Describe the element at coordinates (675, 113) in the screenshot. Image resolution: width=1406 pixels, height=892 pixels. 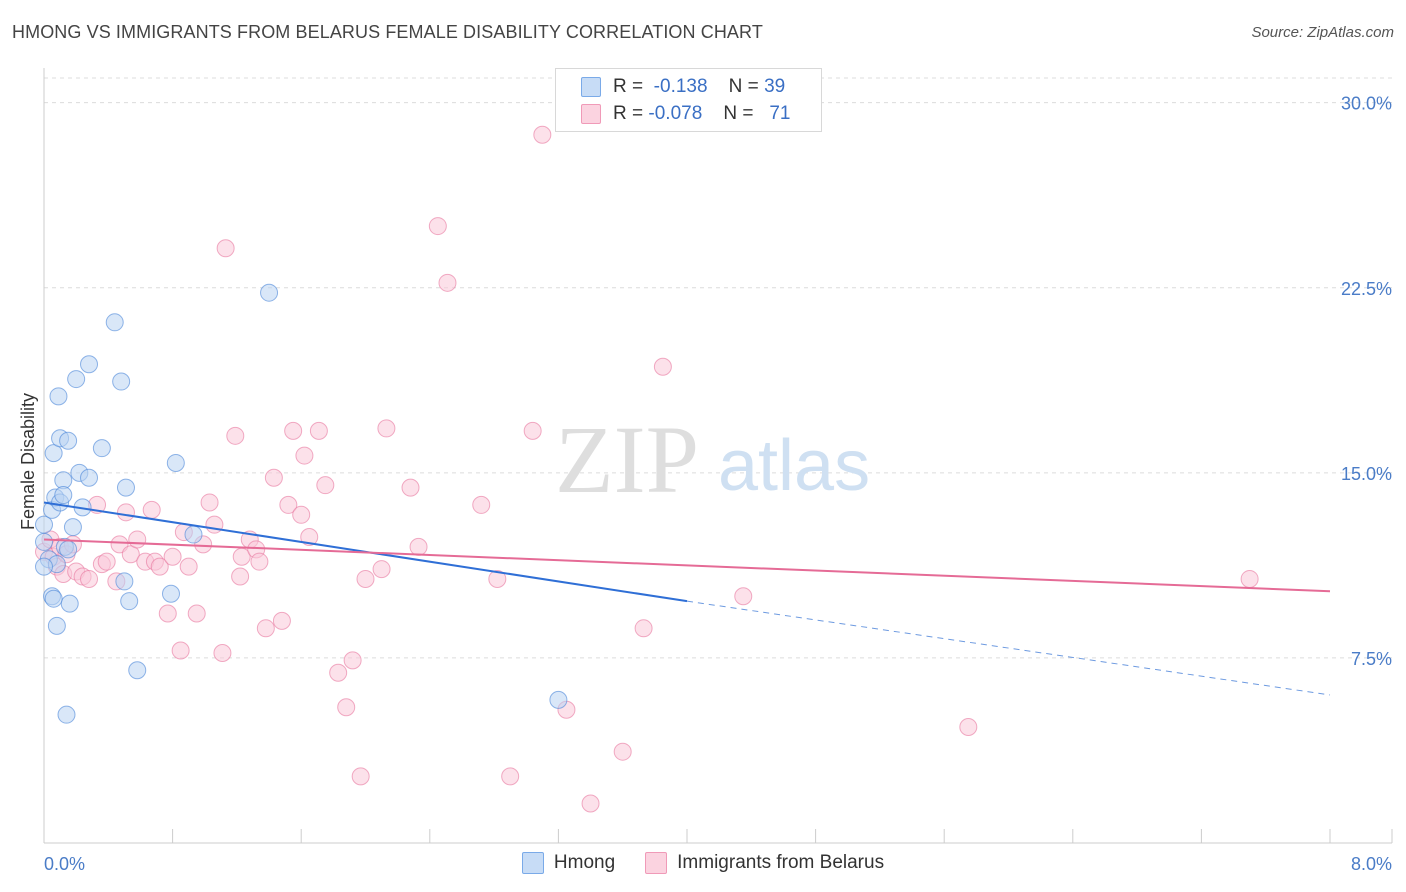
I see `legend-r-value: -0.078` at that location.